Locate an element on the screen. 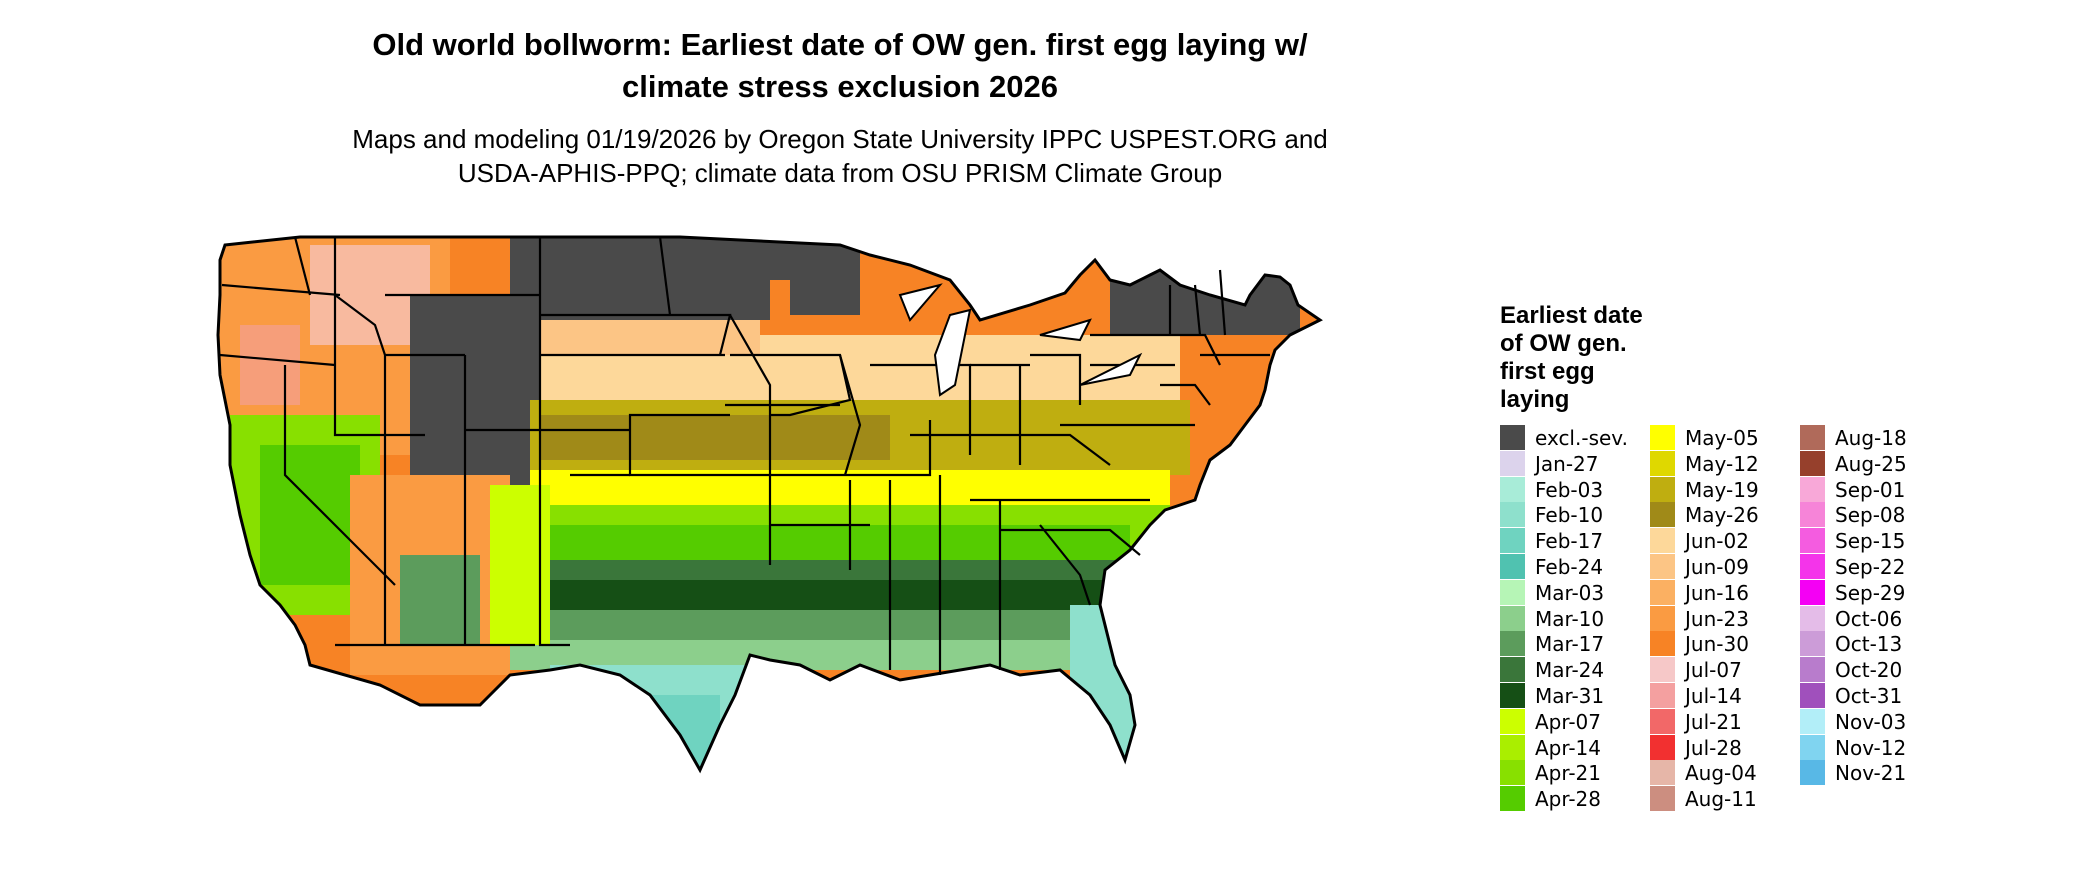 Image resolution: width=2100 pixels, height=892 pixels. legend-item: May-12 is located at coordinates (1725, 463).